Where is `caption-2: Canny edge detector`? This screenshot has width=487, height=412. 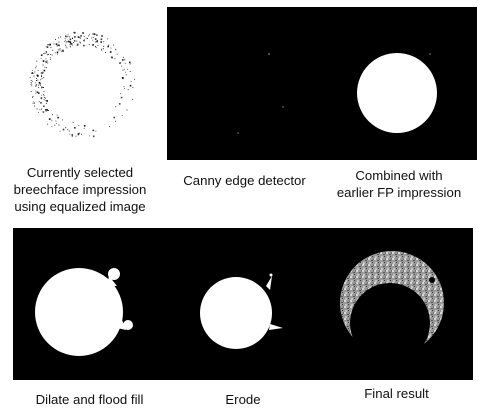 caption-2: Canny edge detector is located at coordinates (244, 180).